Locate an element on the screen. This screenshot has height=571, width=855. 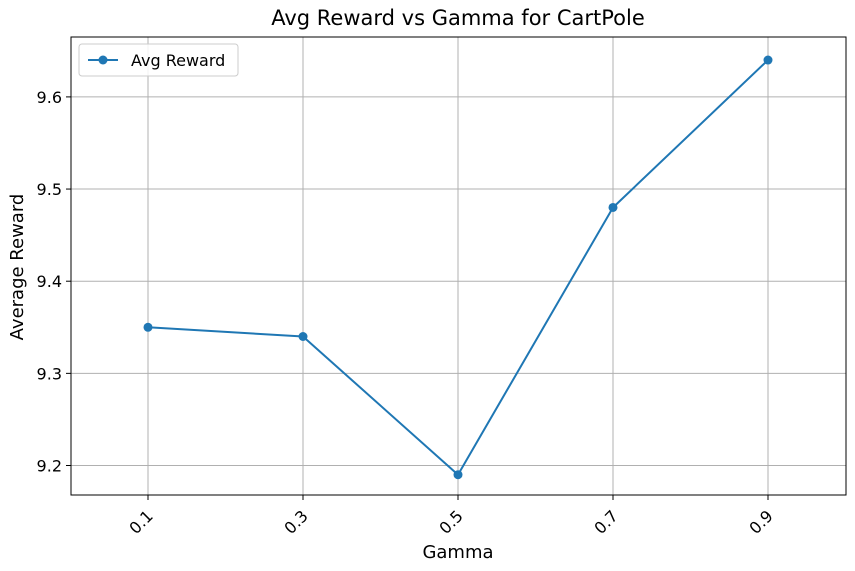
y-tick-label: 9.5 is located at coordinates (49, 189).